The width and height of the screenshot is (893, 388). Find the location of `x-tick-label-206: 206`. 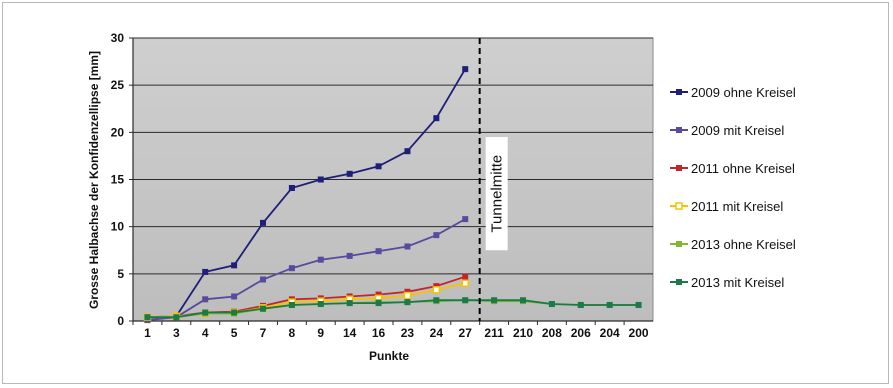

x-tick-label-206: 206 is located at coordinates (581, 333).